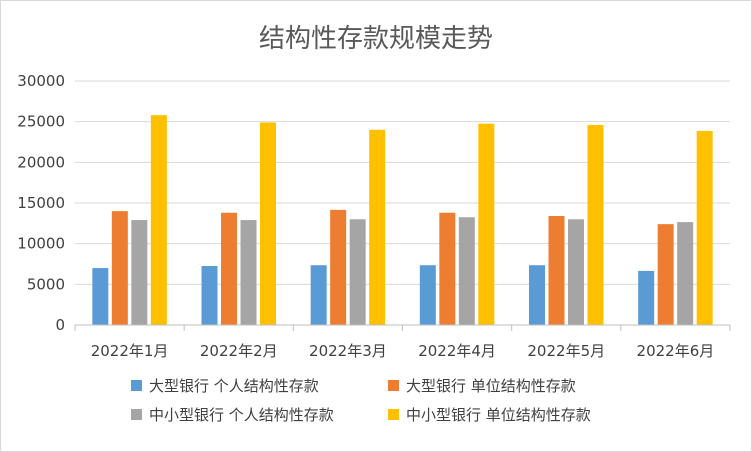  I want to click on y-tick-label: 0, so click(60, 325).